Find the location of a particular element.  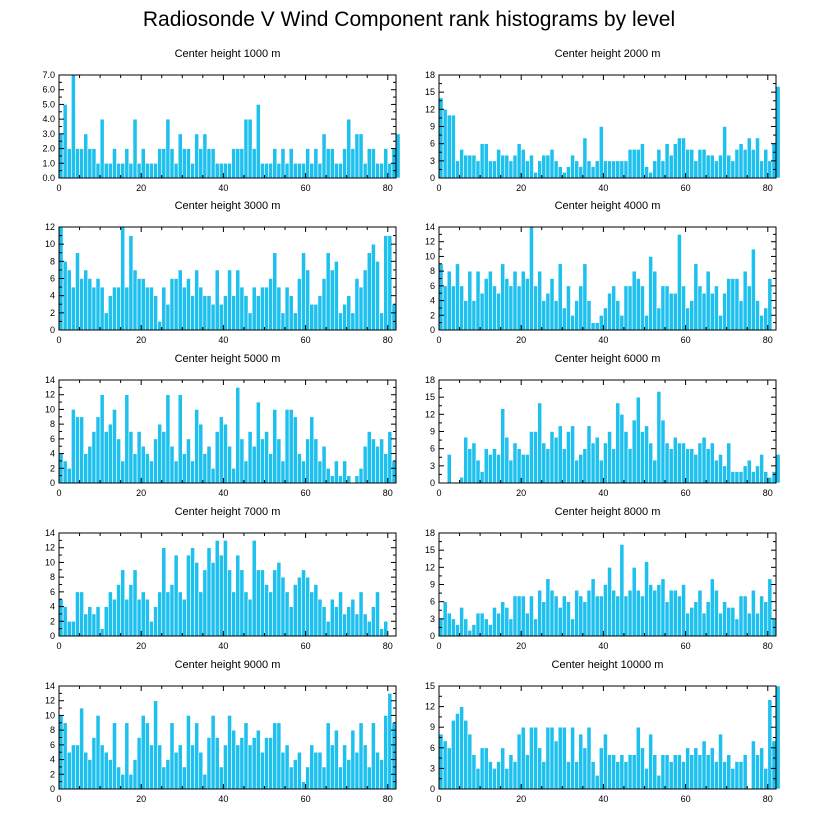

y-tick-label: 4 is located at coordinates (52, 760).